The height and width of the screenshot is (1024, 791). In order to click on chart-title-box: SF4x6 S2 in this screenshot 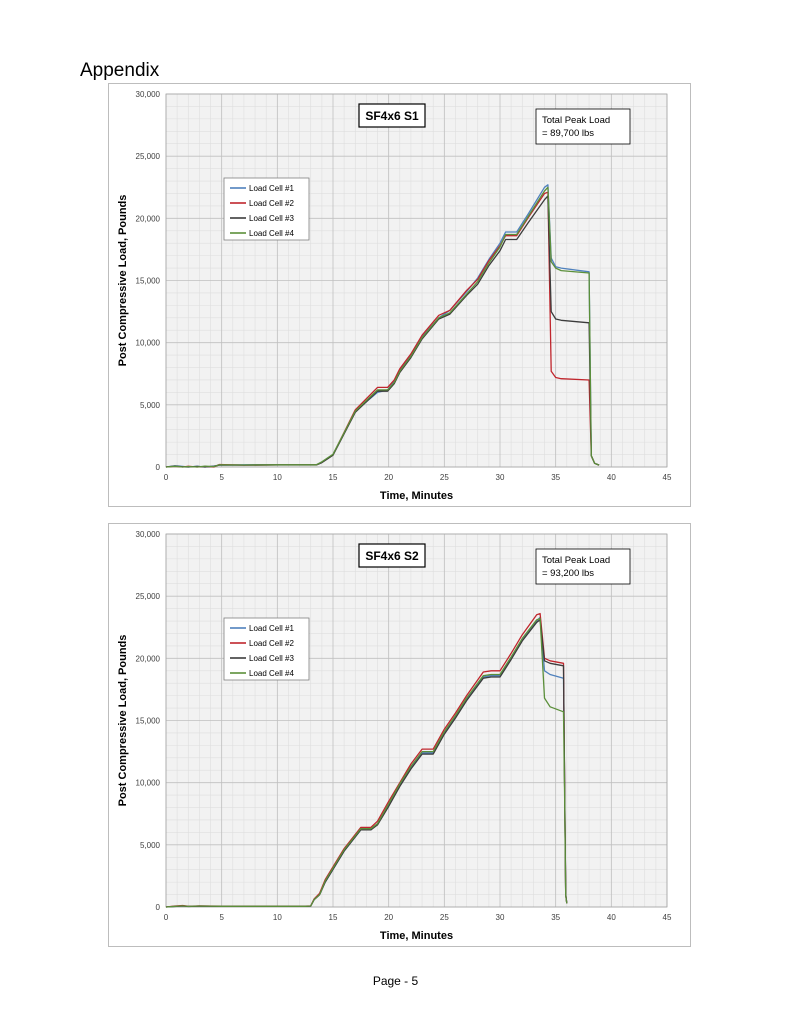, I will do `click(392, 555)`.